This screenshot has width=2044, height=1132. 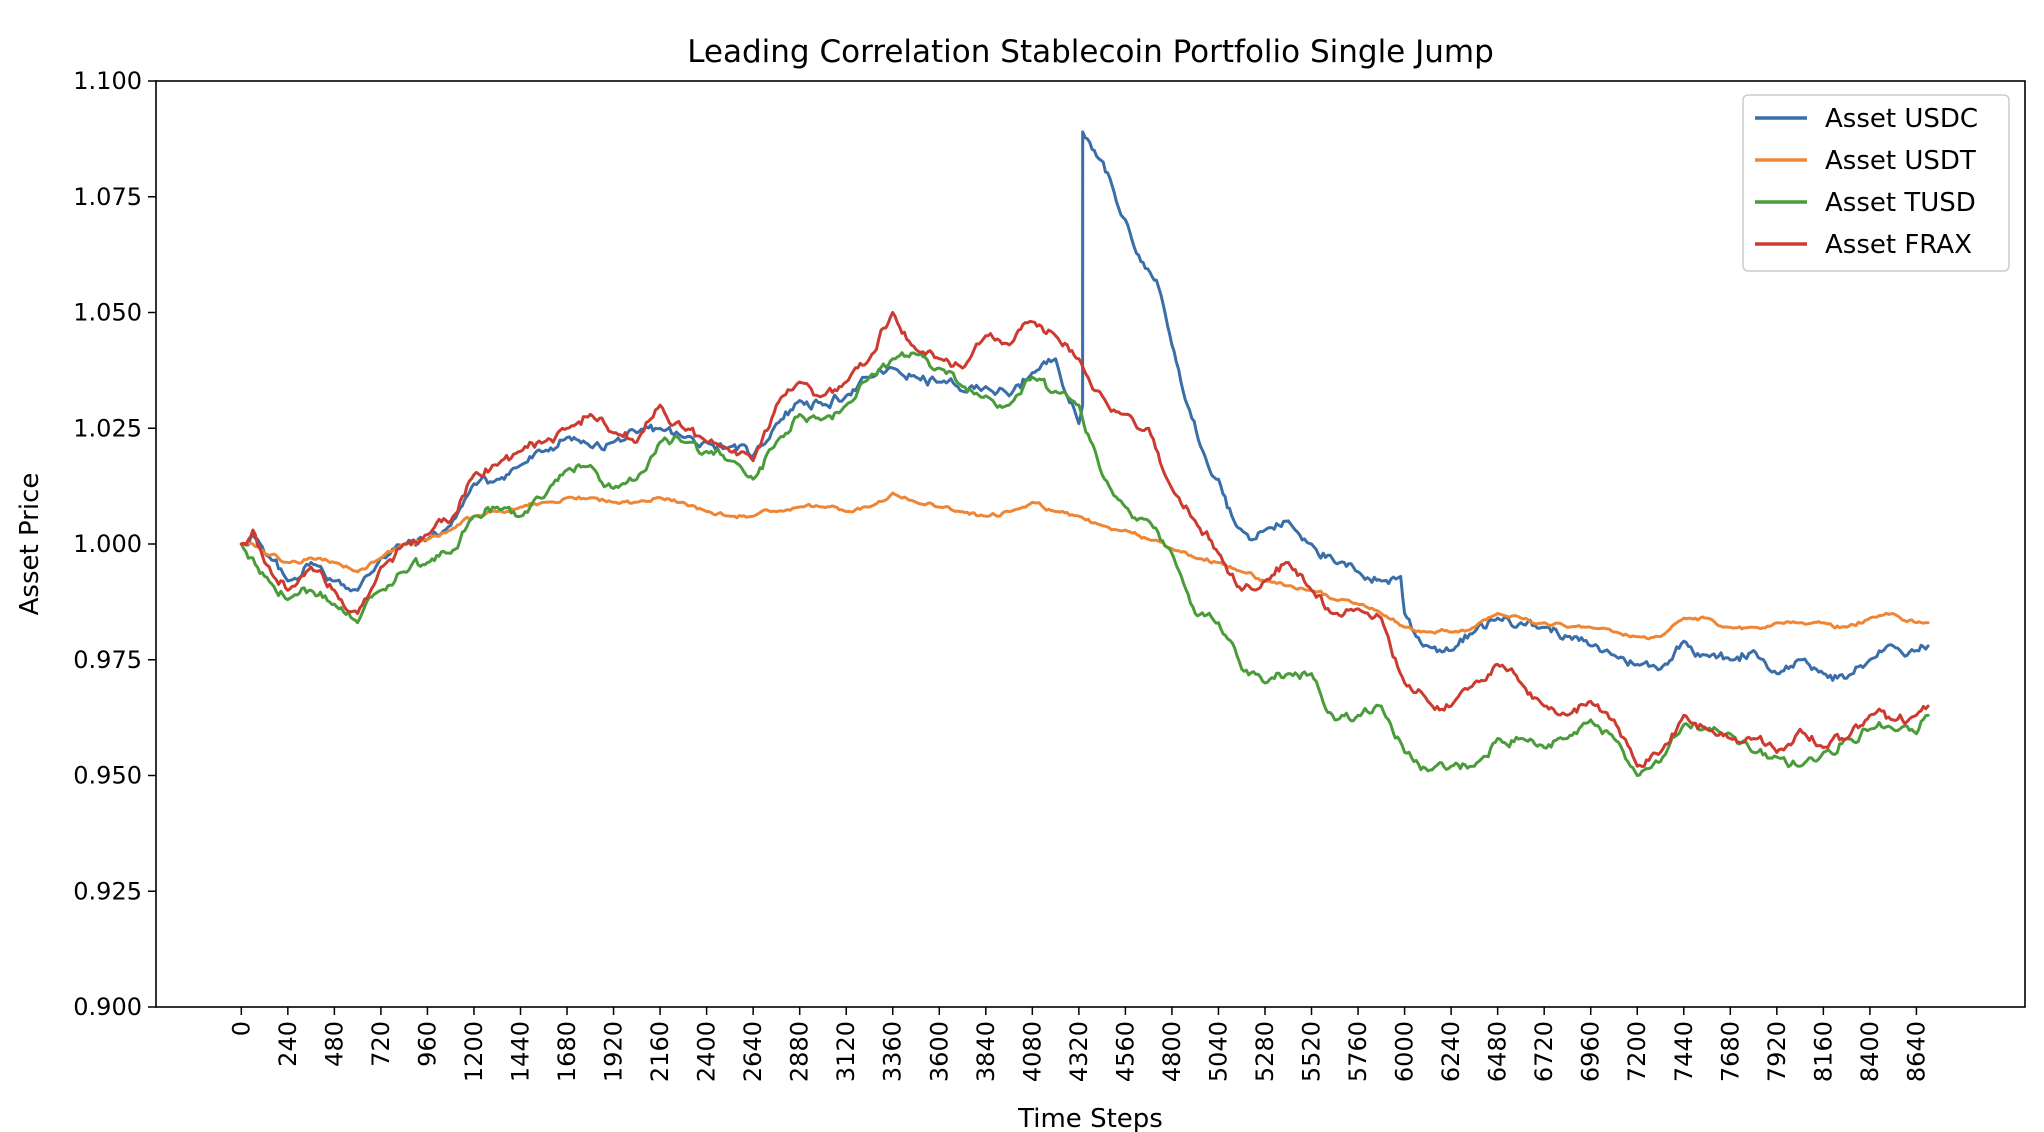 I want to click on x-tick-label: 1680, so click(x=567, y=1051).